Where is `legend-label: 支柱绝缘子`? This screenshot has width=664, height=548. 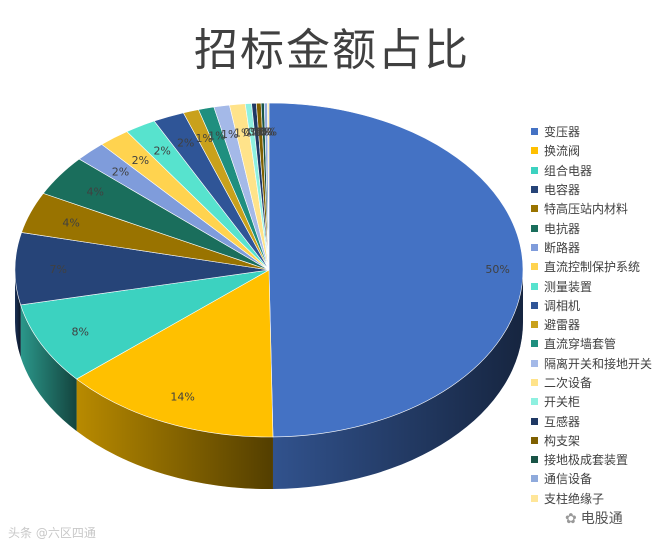 legend-label: 支柱绝缘子 is located at coordinates (574, 498).